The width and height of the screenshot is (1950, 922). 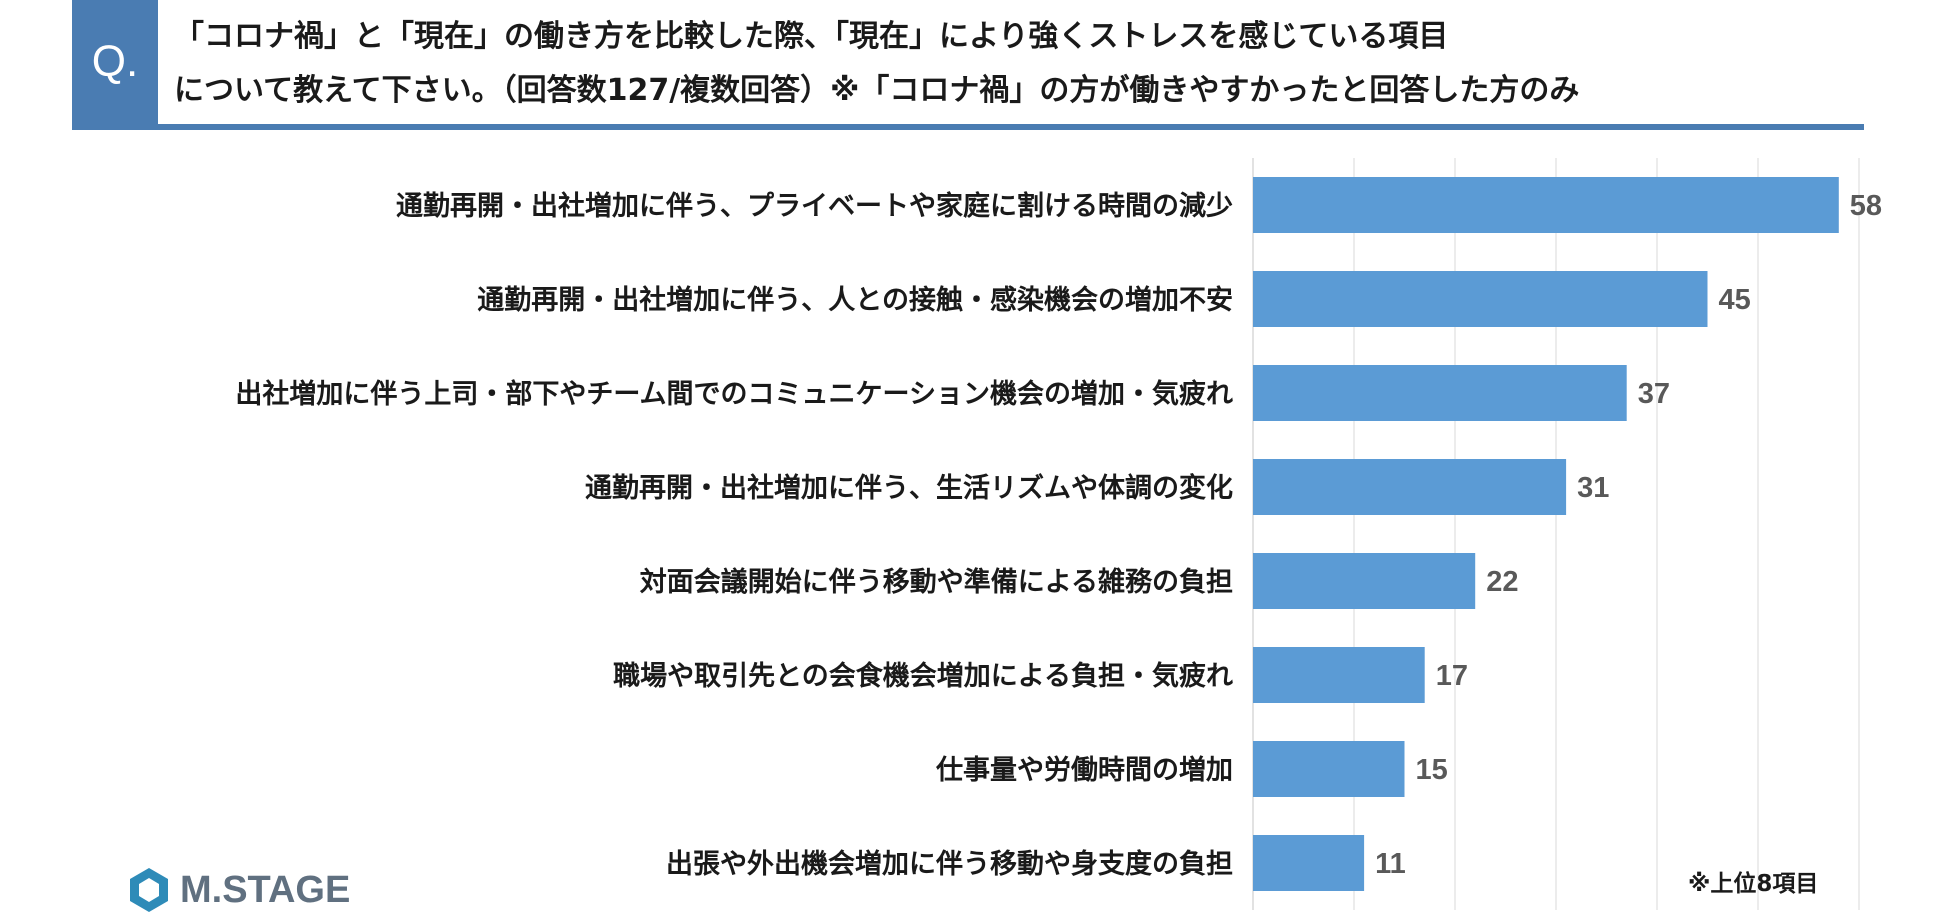 I want to click on category-label: 職場や取引先との会食機会増加による負担・気疲れ, so click(x=923, y=676).